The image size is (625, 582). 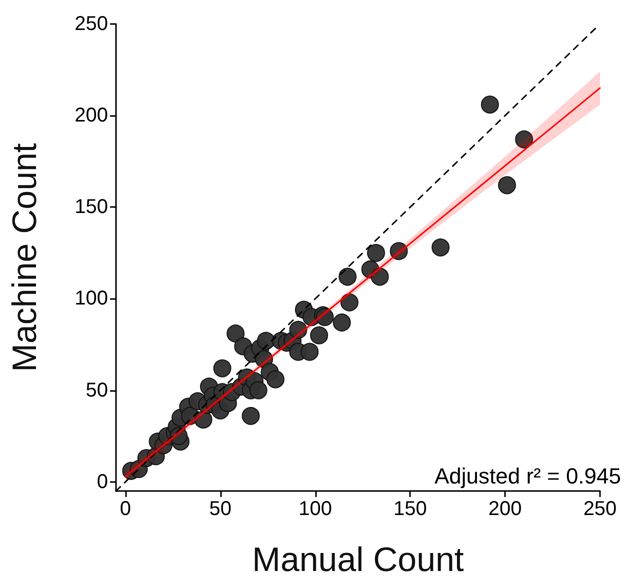 I want to click on x-tick-label: 100, so click(x=315, y=509).